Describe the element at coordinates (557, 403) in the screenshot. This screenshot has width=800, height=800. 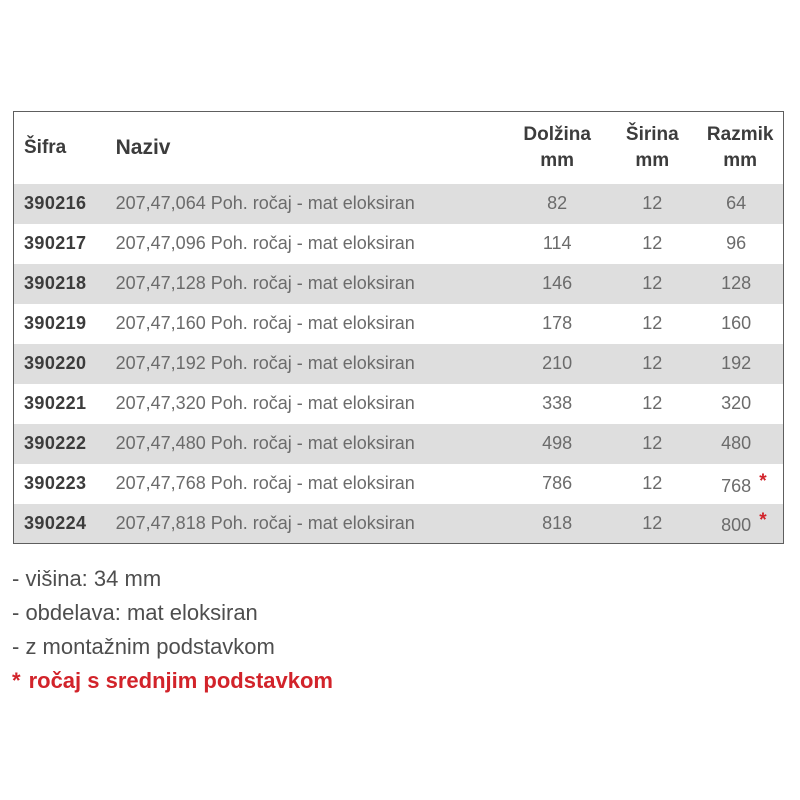
I see `cell-dolzina: 338` at that location.